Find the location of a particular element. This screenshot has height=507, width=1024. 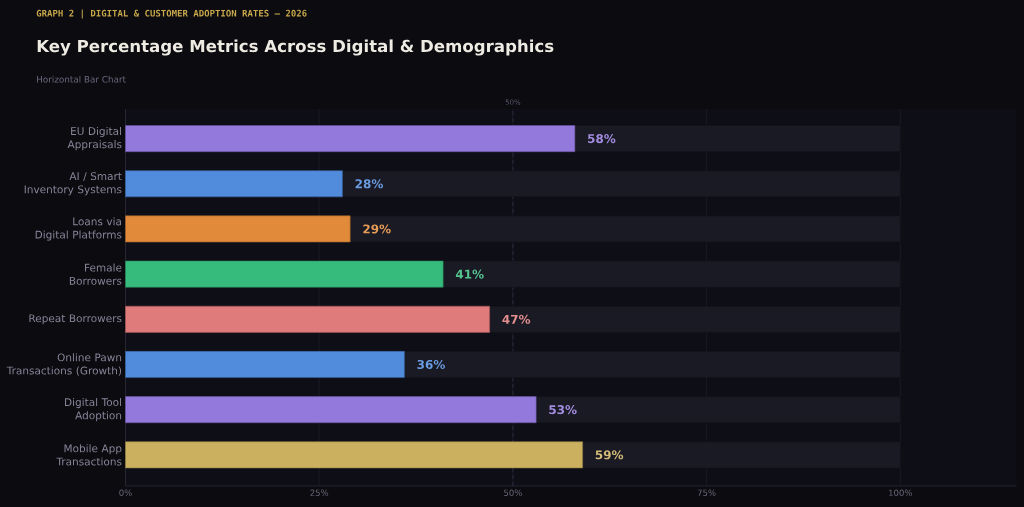

y-tick-label: Repeat Borrowers is located at coordinates (75, 319).